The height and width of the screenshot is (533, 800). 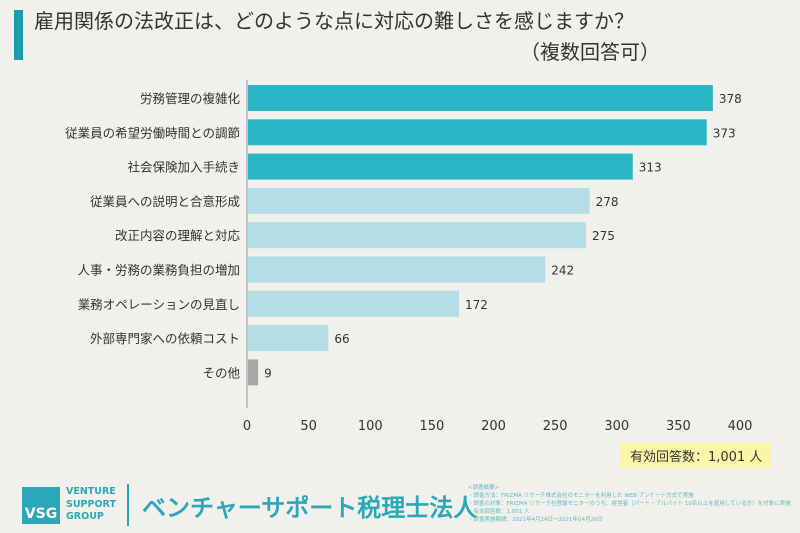 What do you see at coordinates (152, 132) in the screenshot?
I see `category-label: 従業員の希望労働時間との調節` at bounding box center [152, 132].